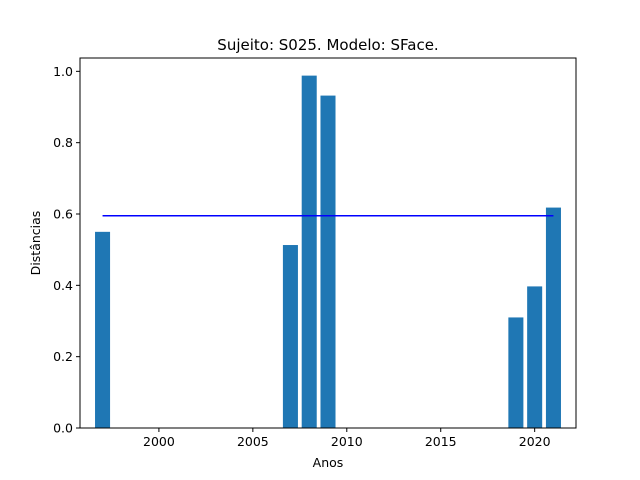 Image resolution: width=640 pixels, height=480 pixels. What do you see at coordinates (63, 142) in the screenshot?
I see `y-tick-label: 0.8` at bounding box center [63, 142].